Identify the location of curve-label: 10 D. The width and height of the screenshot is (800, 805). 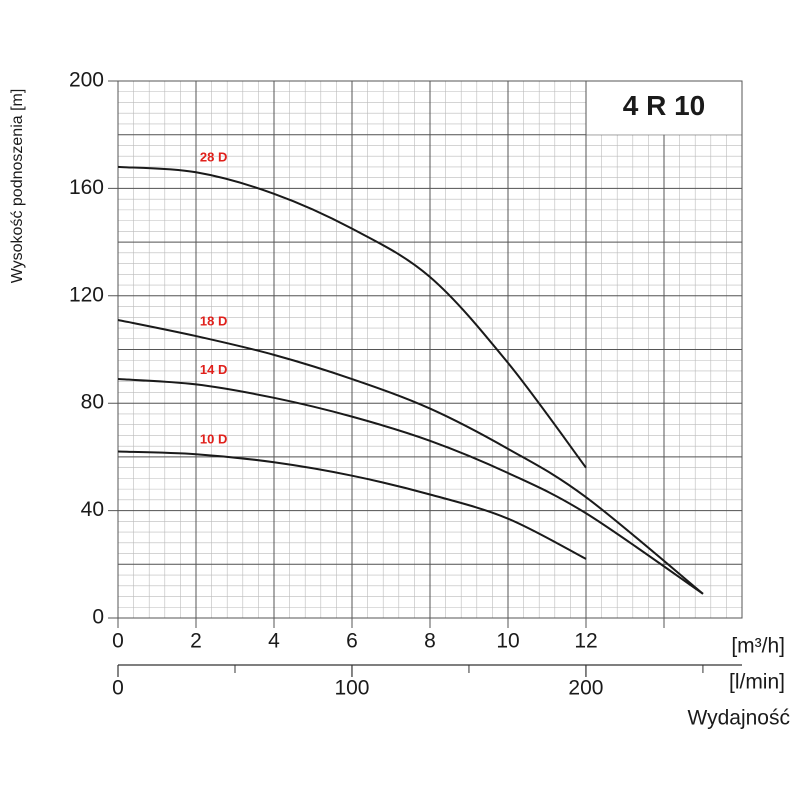
(213, 439).